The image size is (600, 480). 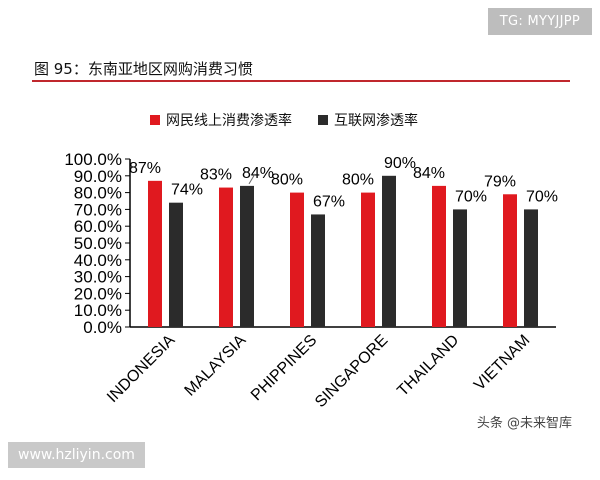 I want to click on y-tick-label: 40.0%, so click(x=98, y=260).